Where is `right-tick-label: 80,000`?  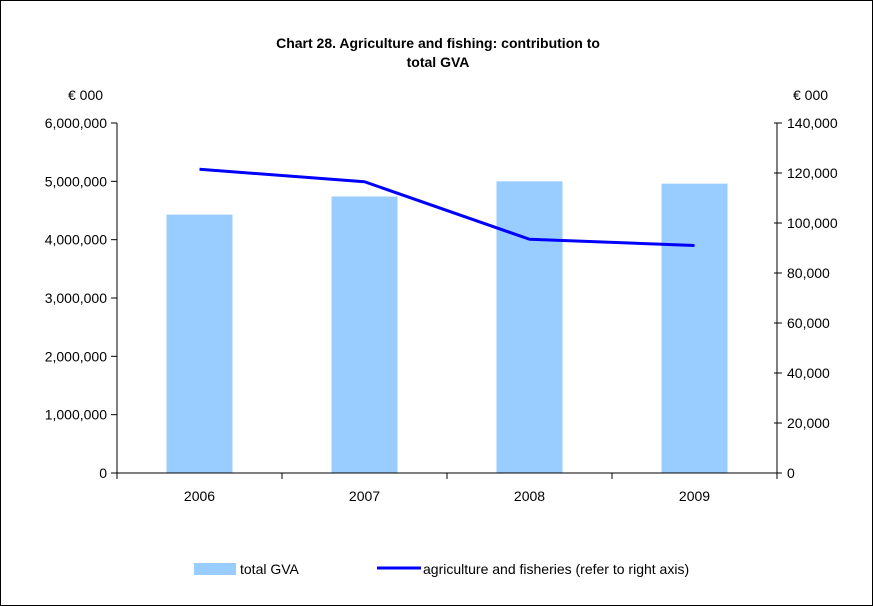
right-tick-label: 80,000 is located at coordinates (808, 273).